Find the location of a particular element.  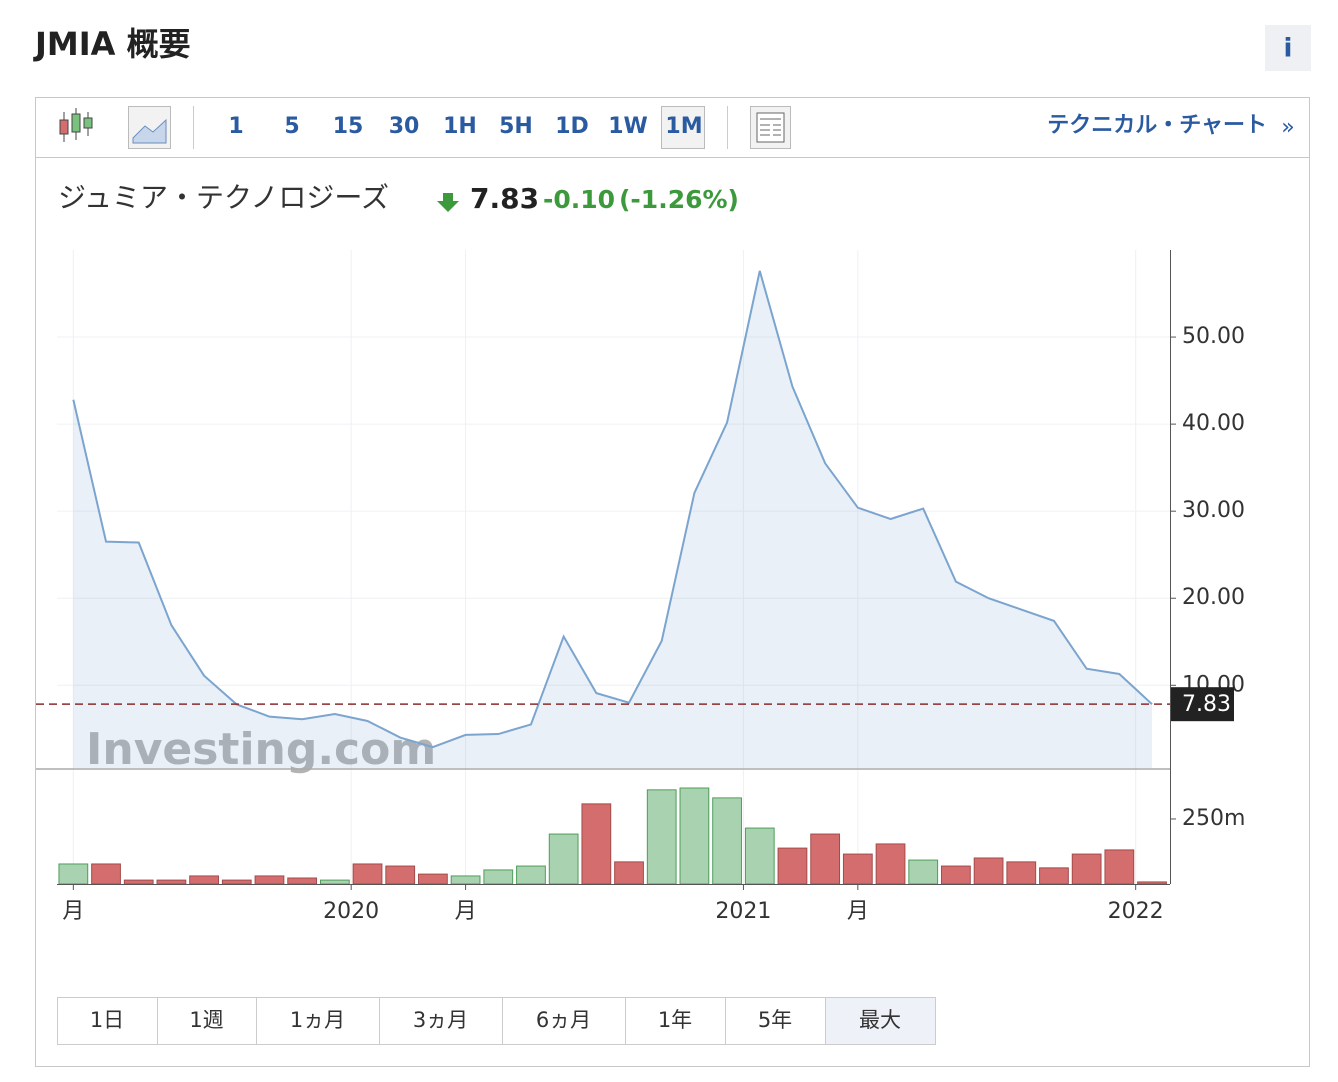

range-label: 6ヵ月 is located at coordinates (563, 1020).